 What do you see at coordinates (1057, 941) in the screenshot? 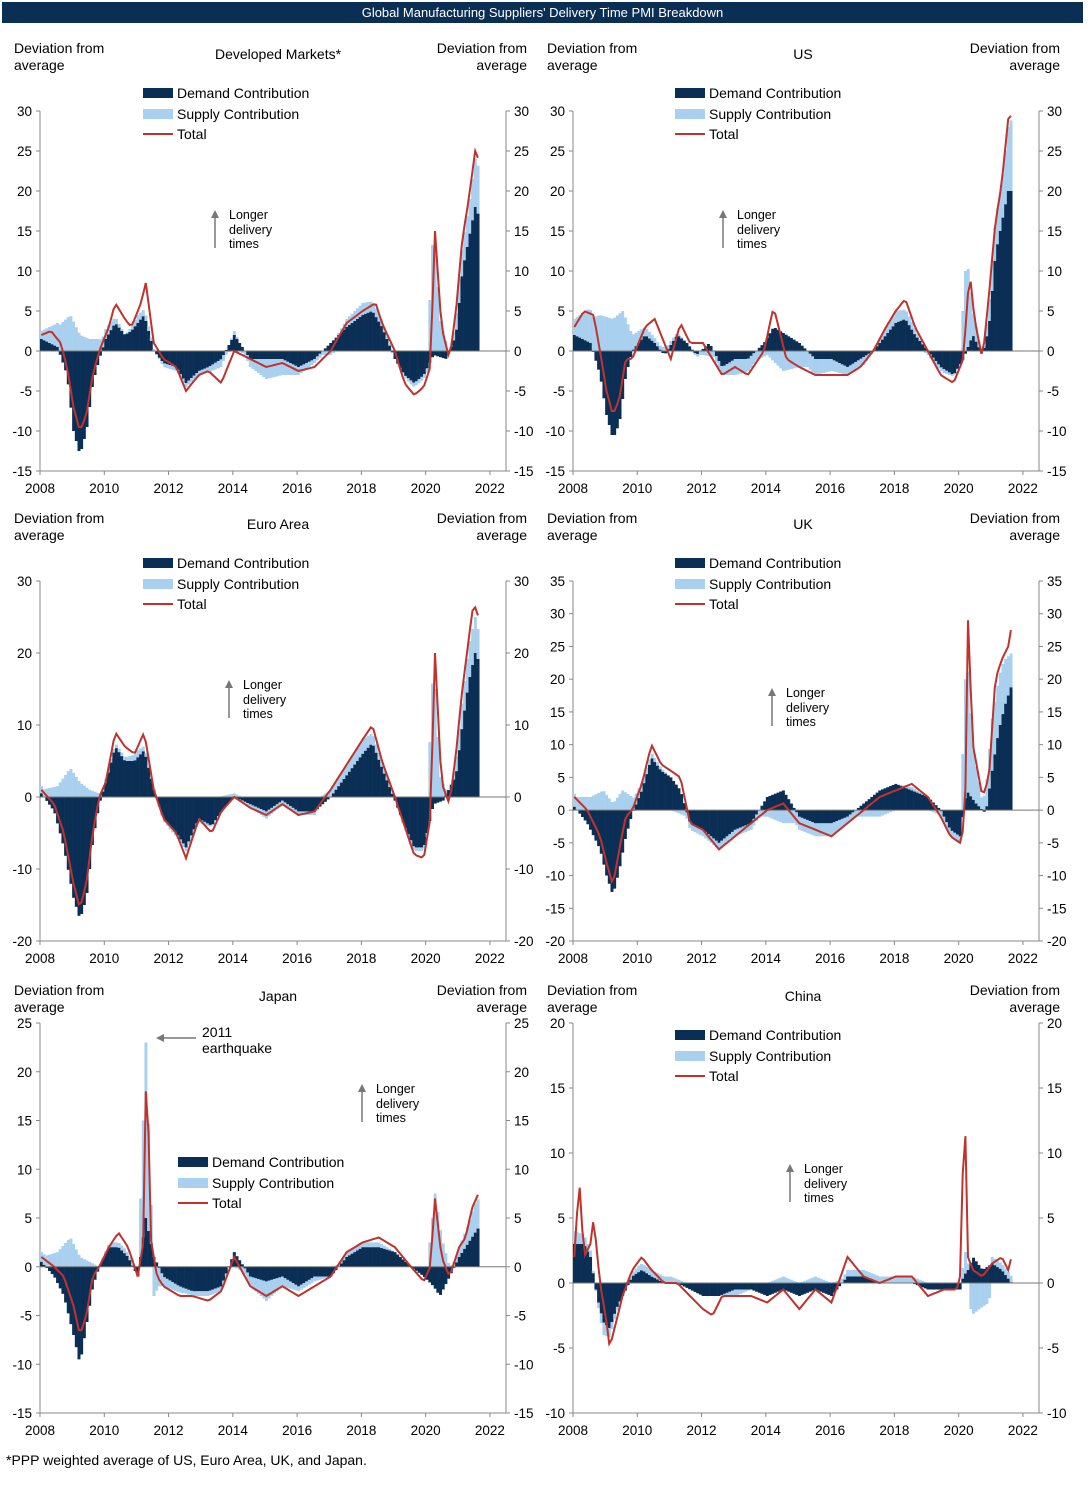
I see `y-tick-label: -20` at bounding box center [1057, 941].